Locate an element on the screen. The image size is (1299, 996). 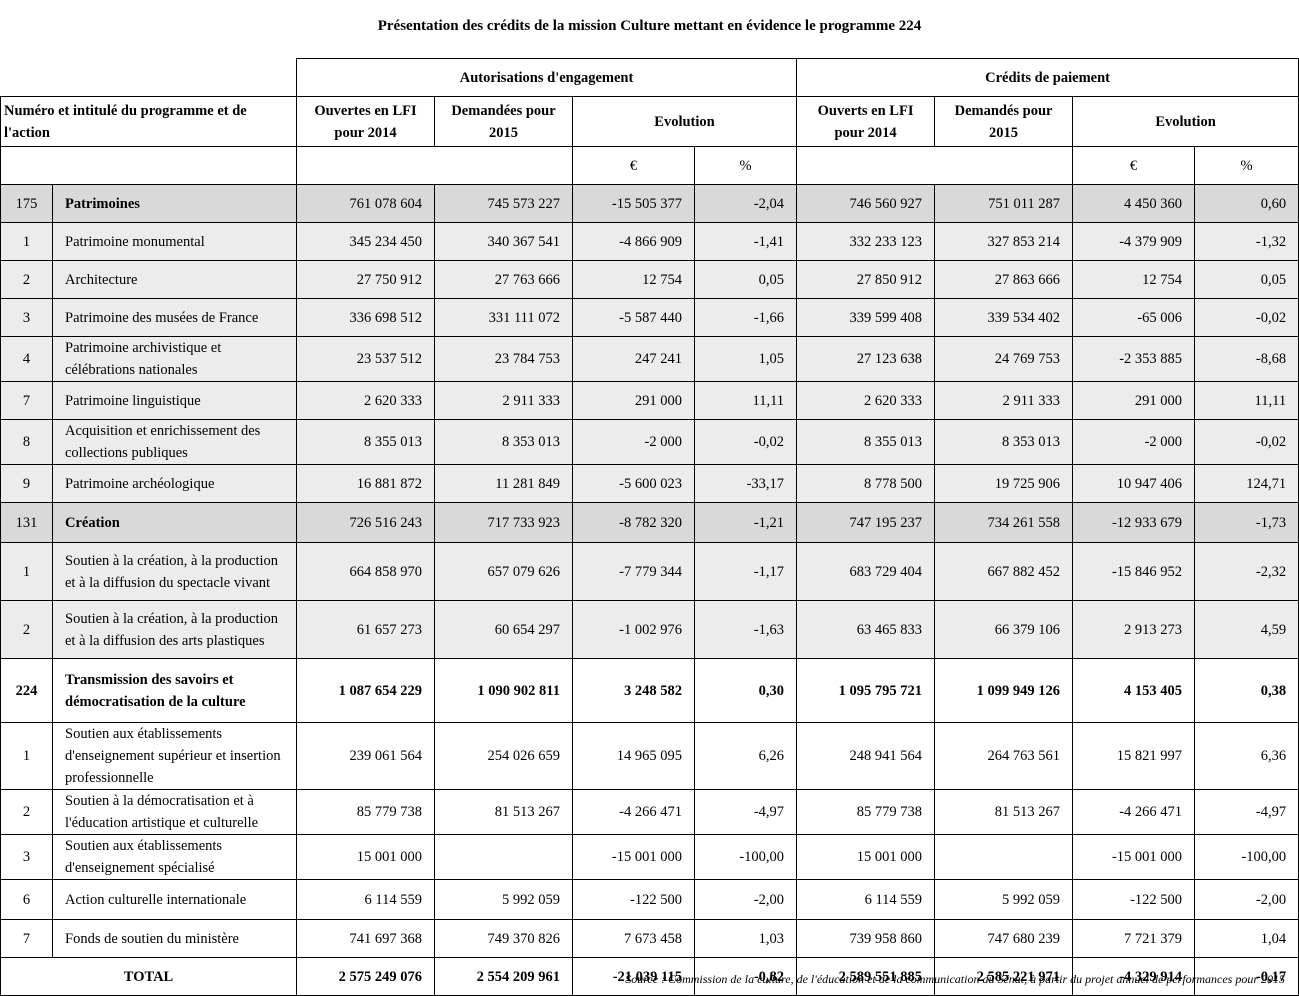
value-cell: 291 000 is located at coordinates (1134, 400).